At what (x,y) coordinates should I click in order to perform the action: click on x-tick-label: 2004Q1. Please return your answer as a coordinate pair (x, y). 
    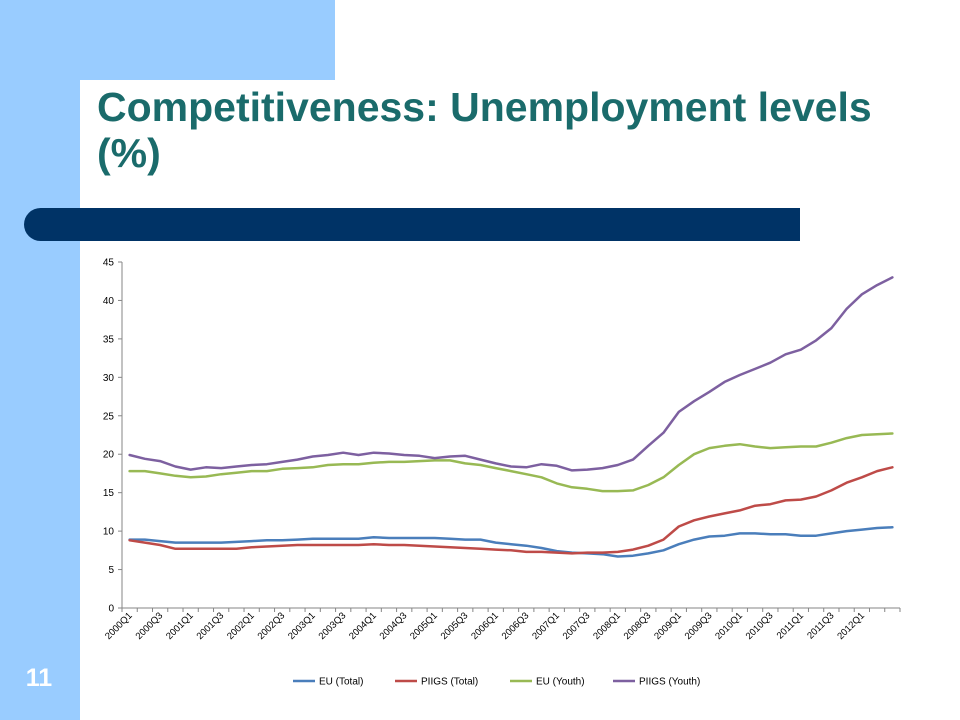
    Looking at the image, I should click on (363, 626).